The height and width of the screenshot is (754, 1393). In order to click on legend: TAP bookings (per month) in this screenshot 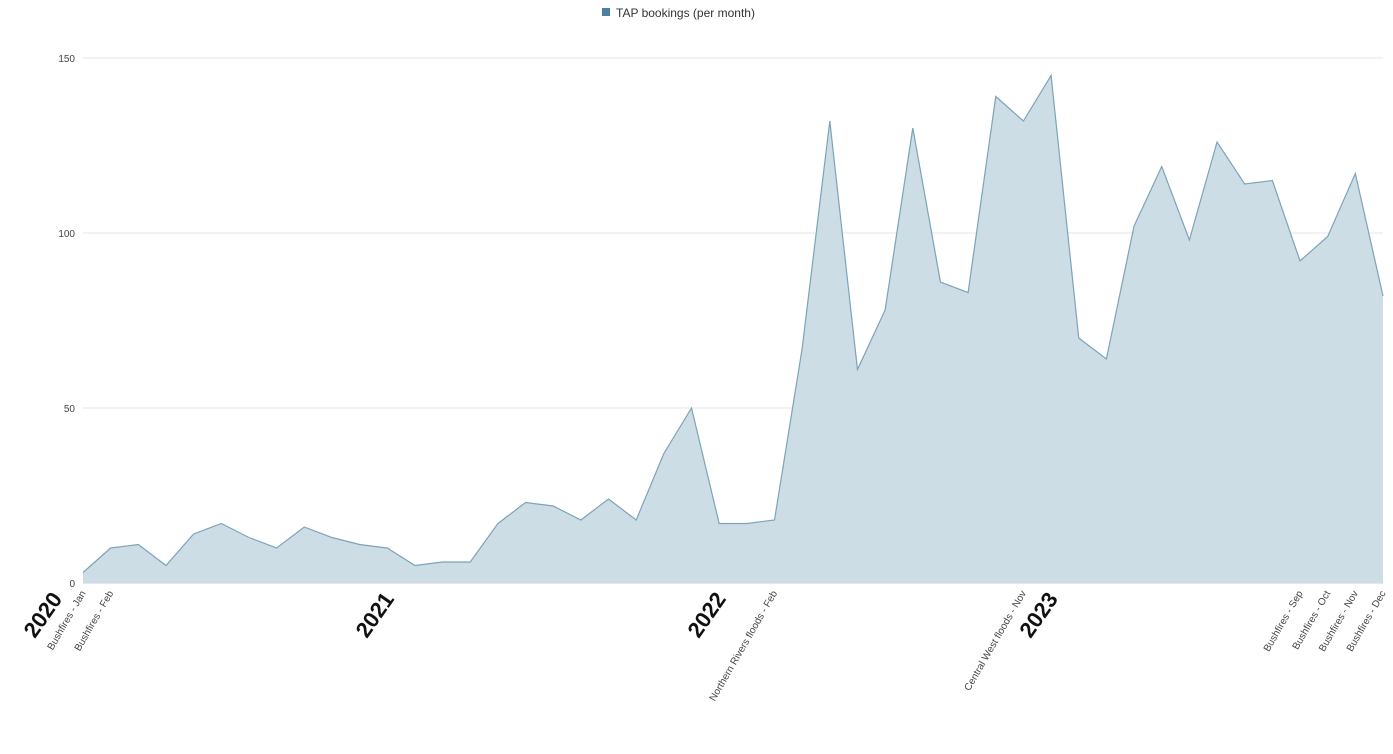, I will do `click(678, 13)`.